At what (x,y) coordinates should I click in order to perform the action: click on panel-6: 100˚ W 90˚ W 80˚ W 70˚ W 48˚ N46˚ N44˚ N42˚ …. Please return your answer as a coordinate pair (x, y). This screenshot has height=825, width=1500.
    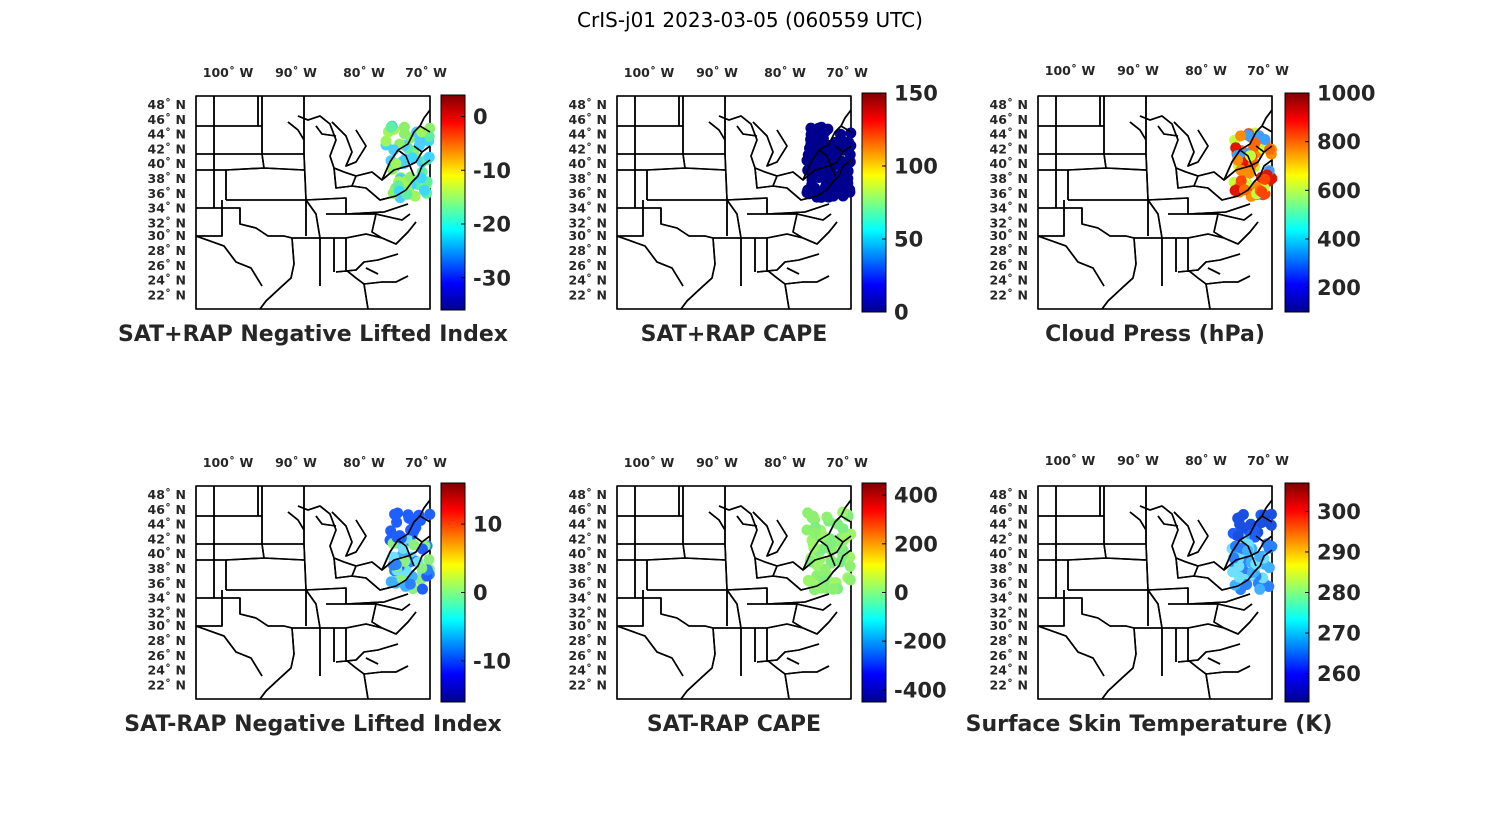
    Looking at the image, I should click on (1163, 595).